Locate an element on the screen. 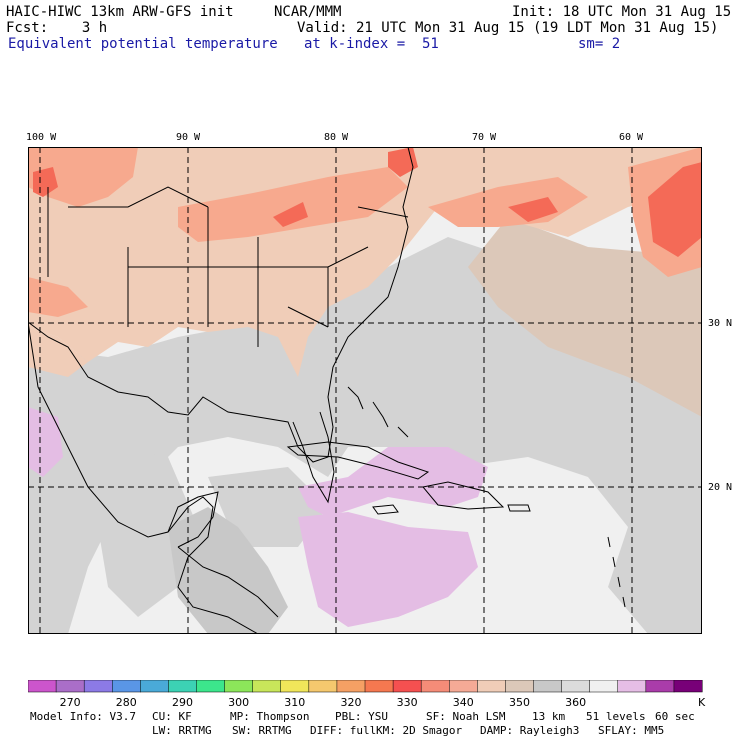  lon-label-70w: 70 W is located at coordinates (484, 137).